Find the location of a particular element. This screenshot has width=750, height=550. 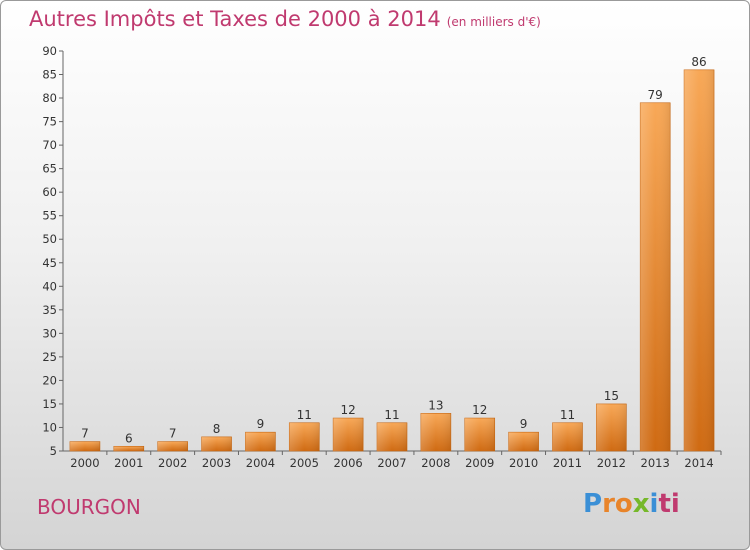

logo-letter: x is located at coordinates (641, 504).